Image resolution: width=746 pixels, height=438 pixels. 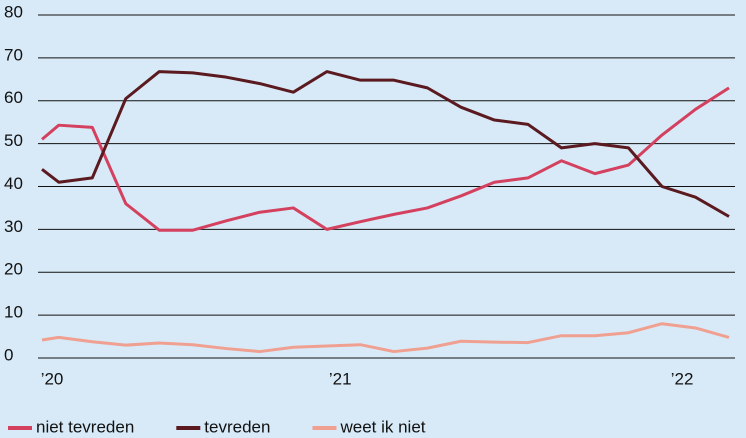 What do you see at coordinates (13, 226) in the screenshot?
I see `y-tick-label: 30` at bounding box center [13, 226].